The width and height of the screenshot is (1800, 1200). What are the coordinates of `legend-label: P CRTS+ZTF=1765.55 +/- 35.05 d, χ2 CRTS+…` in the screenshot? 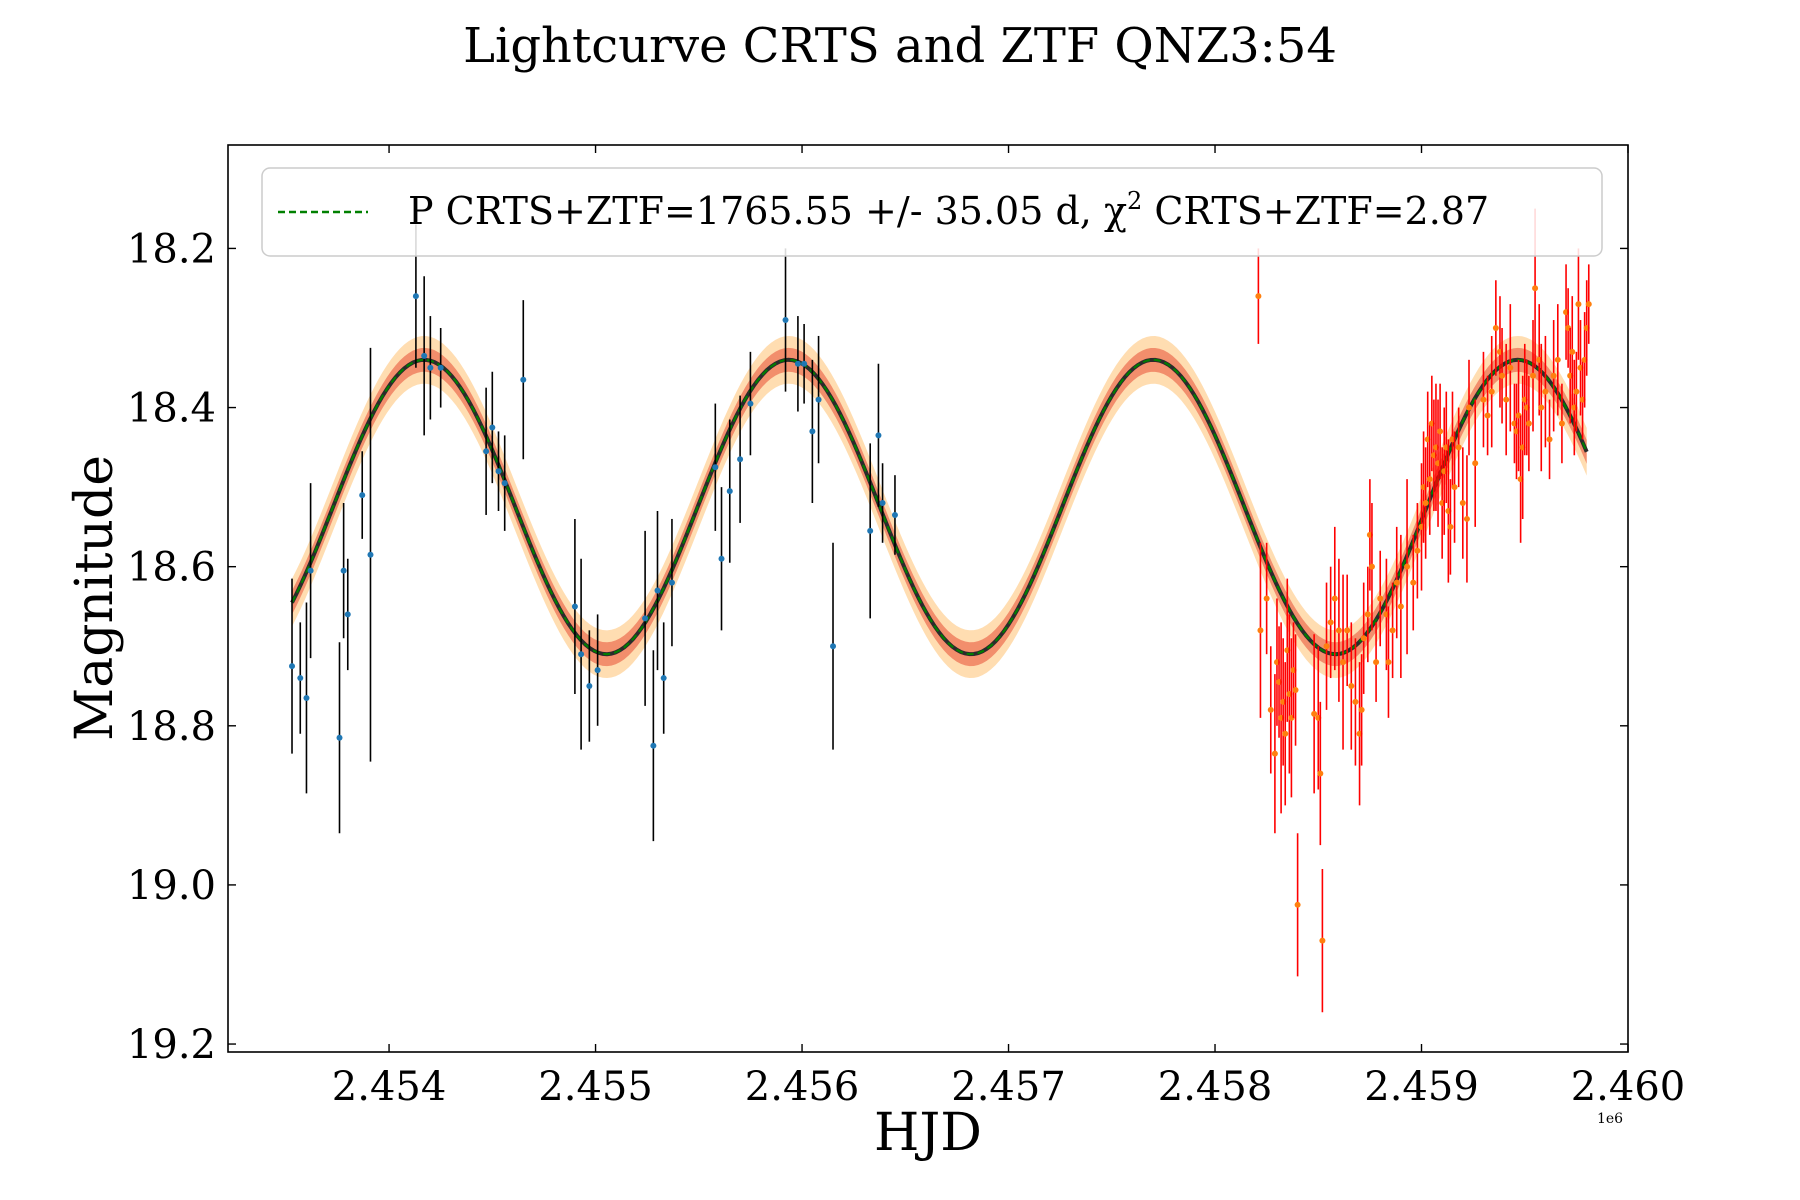 It's located at (948, 210).